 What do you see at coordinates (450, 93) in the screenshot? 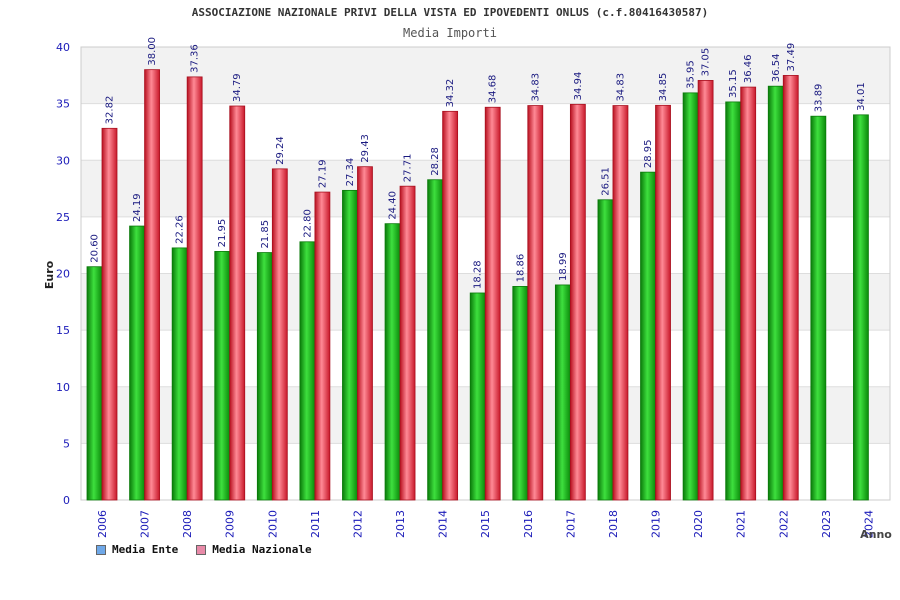
I see `data-label: 34.32` at bounding box center [450, 93].